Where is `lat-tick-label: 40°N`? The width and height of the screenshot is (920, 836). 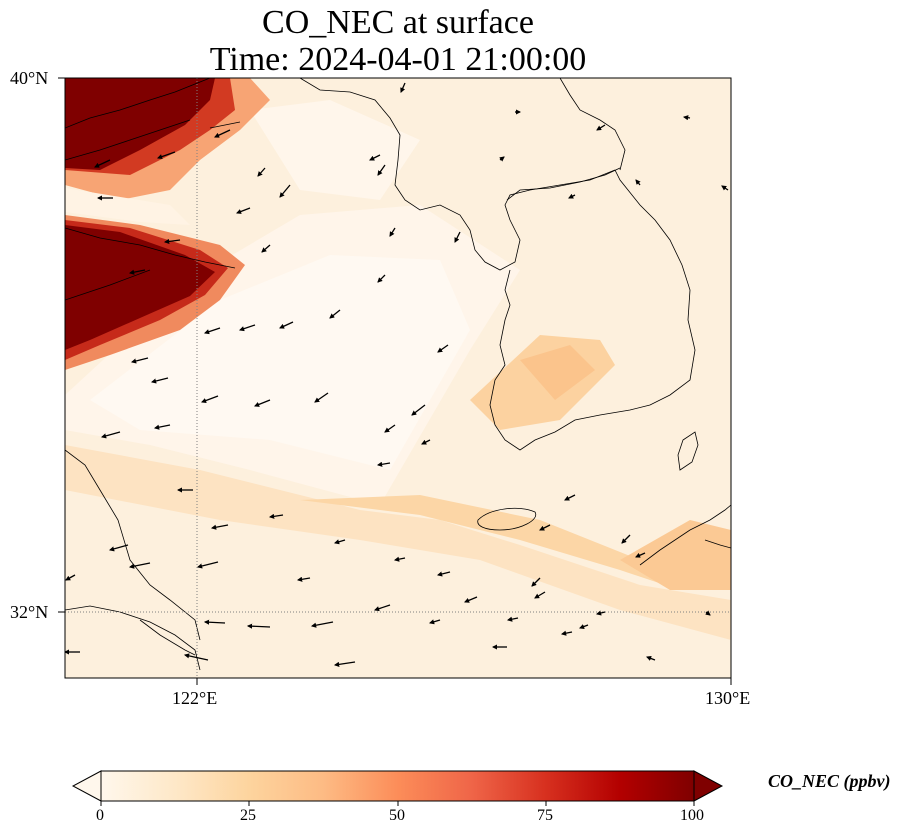
lat-tick-label: 40°N is located at coordinates (29, 78).